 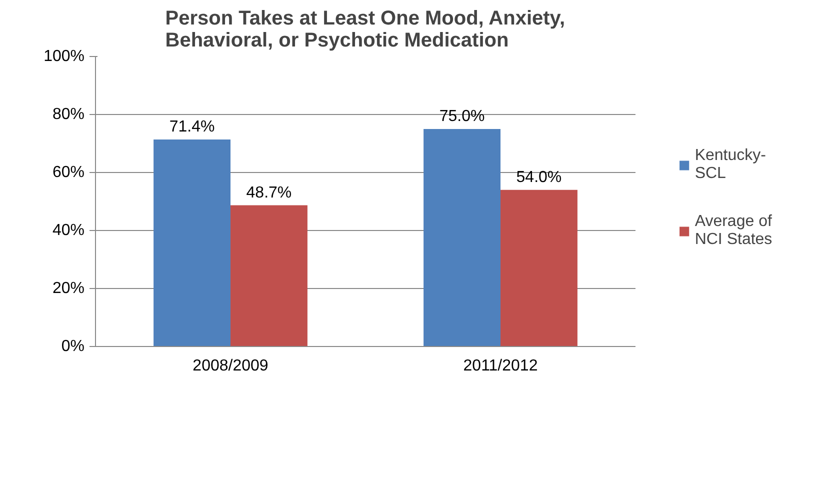 What do you see at coordinates (269, 193) in the screenshot?
I see `data-label: 48.7%` at bounding box center [269, 193].